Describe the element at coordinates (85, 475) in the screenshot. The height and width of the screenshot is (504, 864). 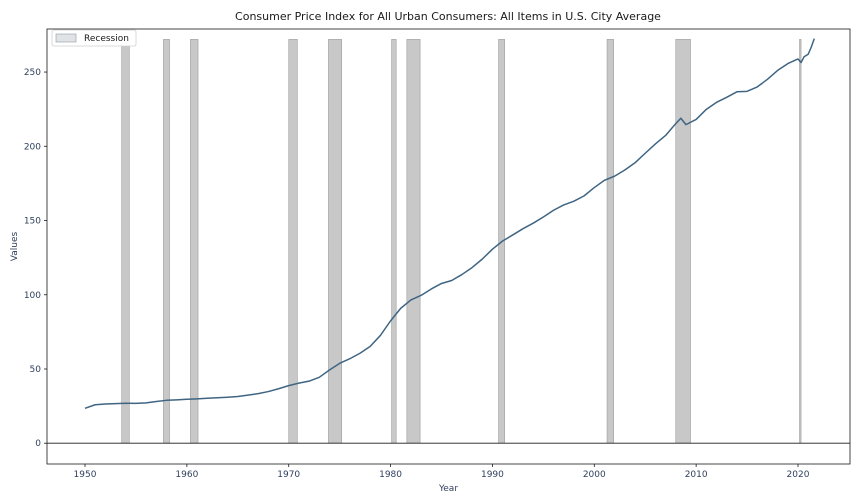
I see `x-tick-label-1950: 1950` at that location.